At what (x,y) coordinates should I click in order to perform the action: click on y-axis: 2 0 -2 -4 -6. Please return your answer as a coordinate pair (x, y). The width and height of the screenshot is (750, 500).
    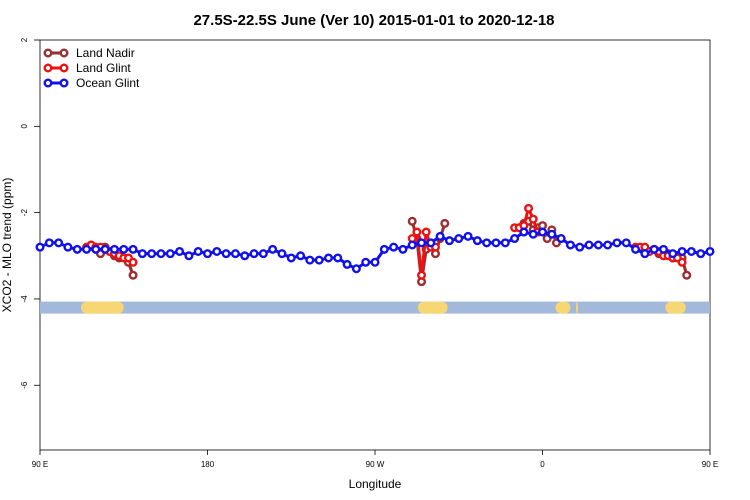
    Looking at the image, I should click on (30, 213).